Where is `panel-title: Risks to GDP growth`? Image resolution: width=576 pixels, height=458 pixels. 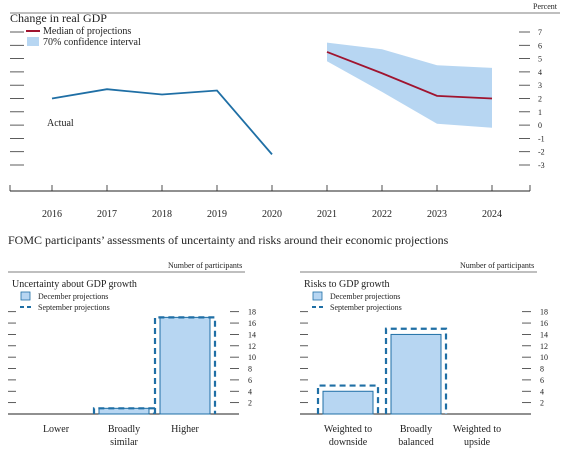
panel-title: Risks to GDP growth is located at coordinates (346, 284).